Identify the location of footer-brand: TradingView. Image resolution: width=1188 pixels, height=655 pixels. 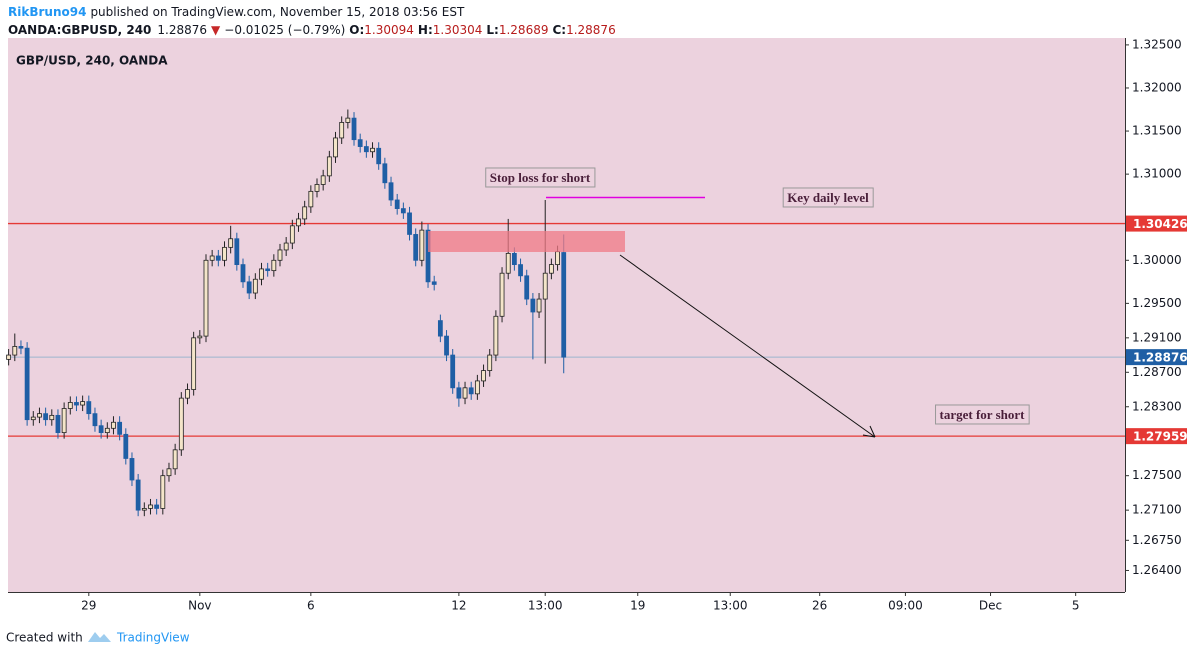
(153, 638).